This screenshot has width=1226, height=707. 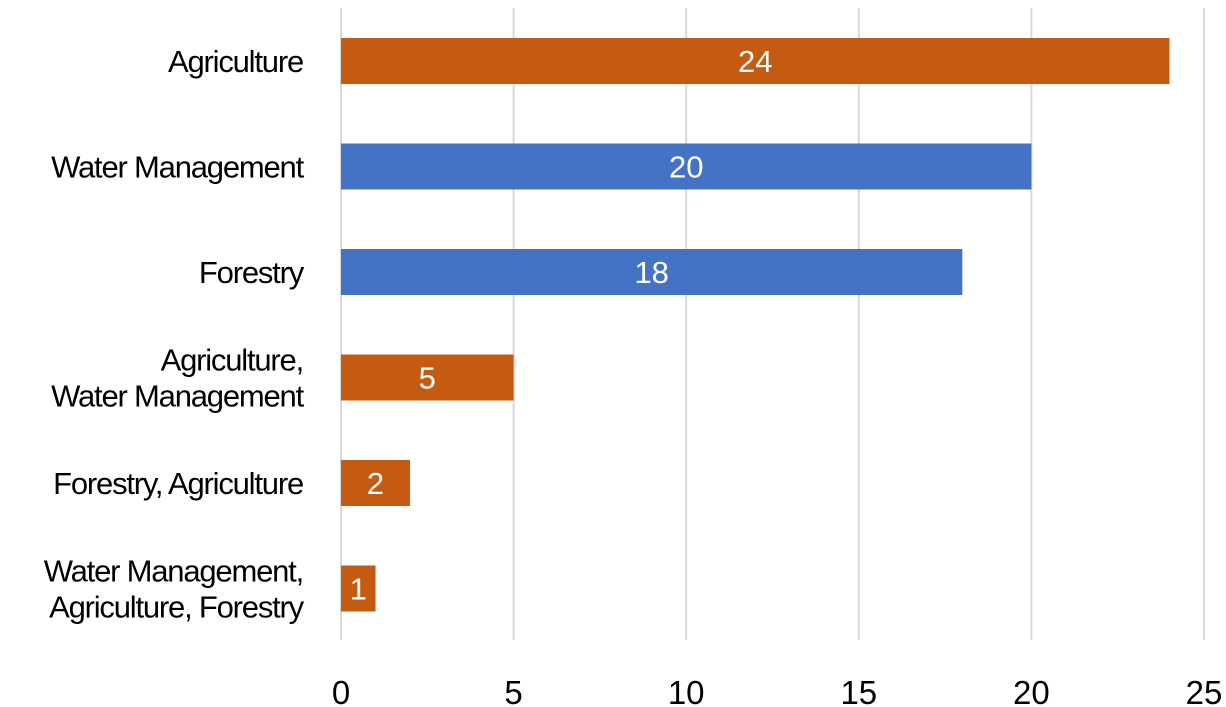 What do you see at coordinates (1031, 690) in the screenshot?
I see `x-tick-label: 20` at bounding box center [1031, 690].